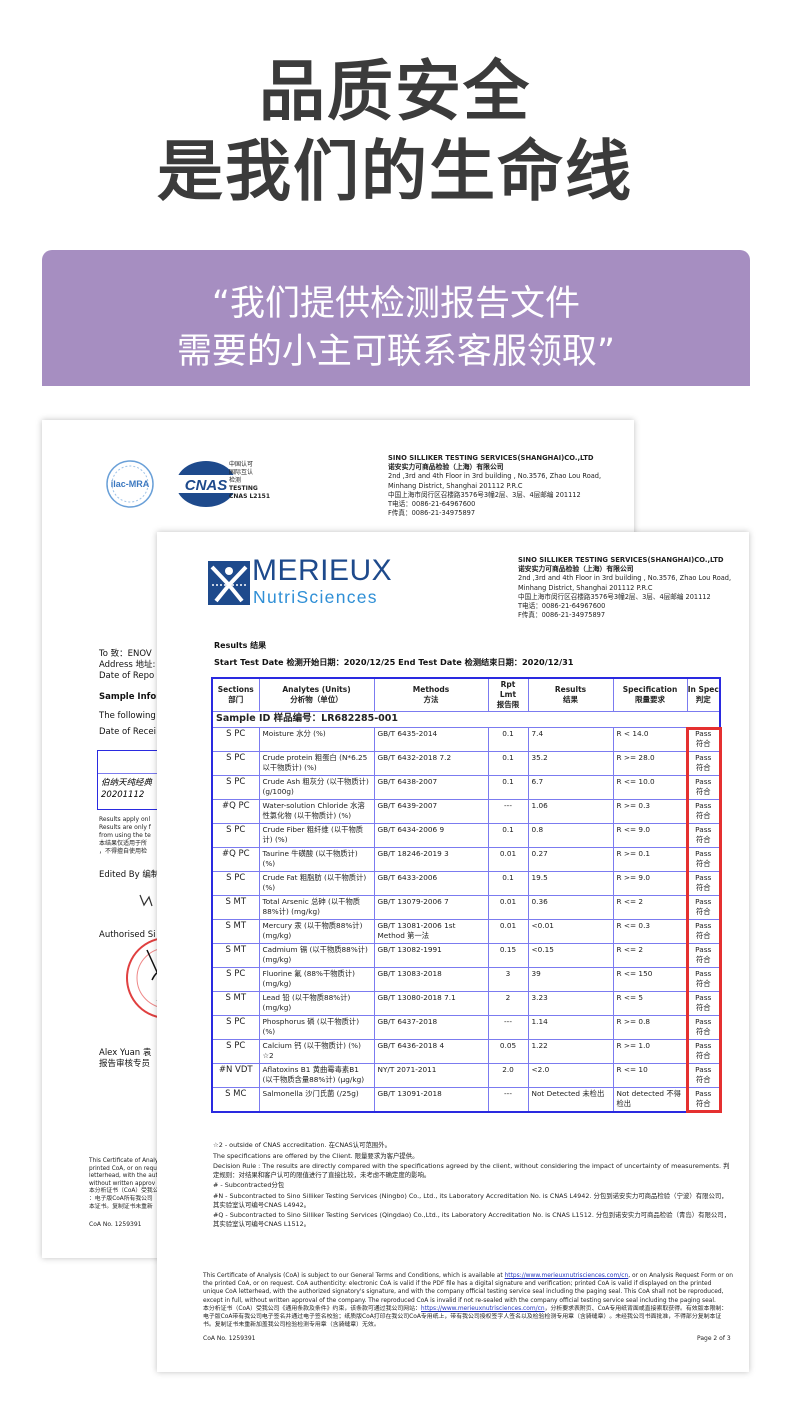 This screenshot has height=1422, width=790. What do you see at coordinates (236, 699) in the screenshot?
I see `column-header-cn: 部门` at bounding box center [236, 699].